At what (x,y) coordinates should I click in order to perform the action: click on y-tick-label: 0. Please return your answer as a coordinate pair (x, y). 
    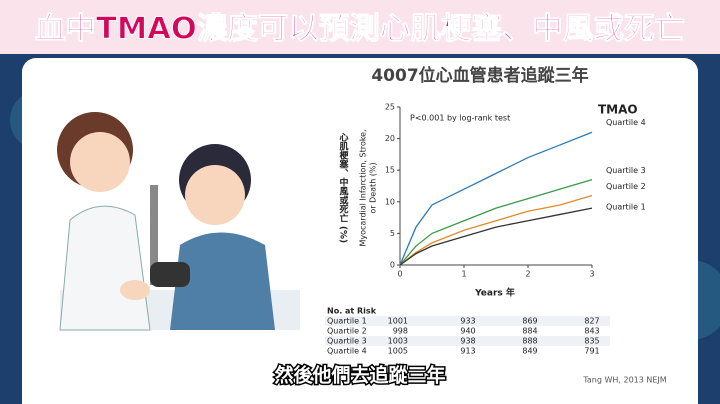
    Looking at the image, I should click on (392, 265).